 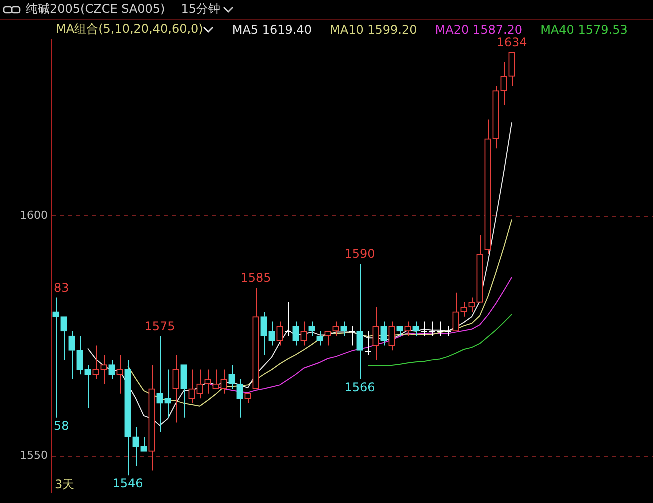 What do you see at coordinates (130, 29) in the screenshot?
I see `legend-title: MA组合(5,10,20,40,60,0)` at bounding box center [130, 29].